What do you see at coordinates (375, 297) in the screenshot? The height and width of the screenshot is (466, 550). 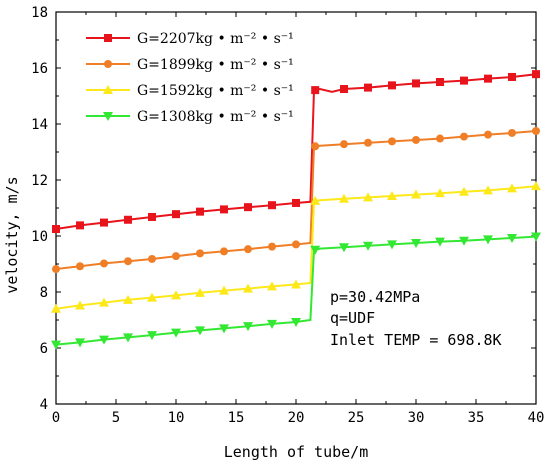 I see `annotation-pressure: p=30.42MPa` at bounding box center [375, 297].